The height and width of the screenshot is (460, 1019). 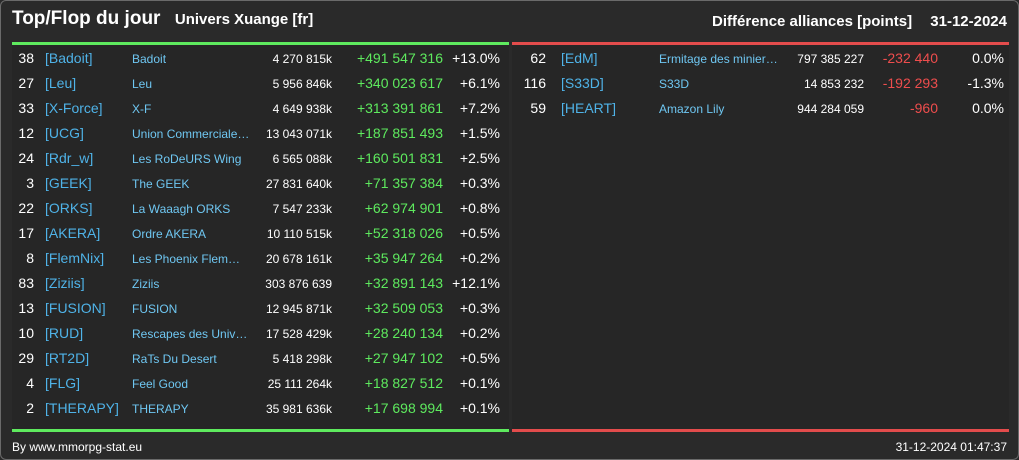 What do you see at coordinates (193, 159) in the screenshot?
I see `alliance-name-link: Les RoDeURS Wing` at bounding box center [193, 159].